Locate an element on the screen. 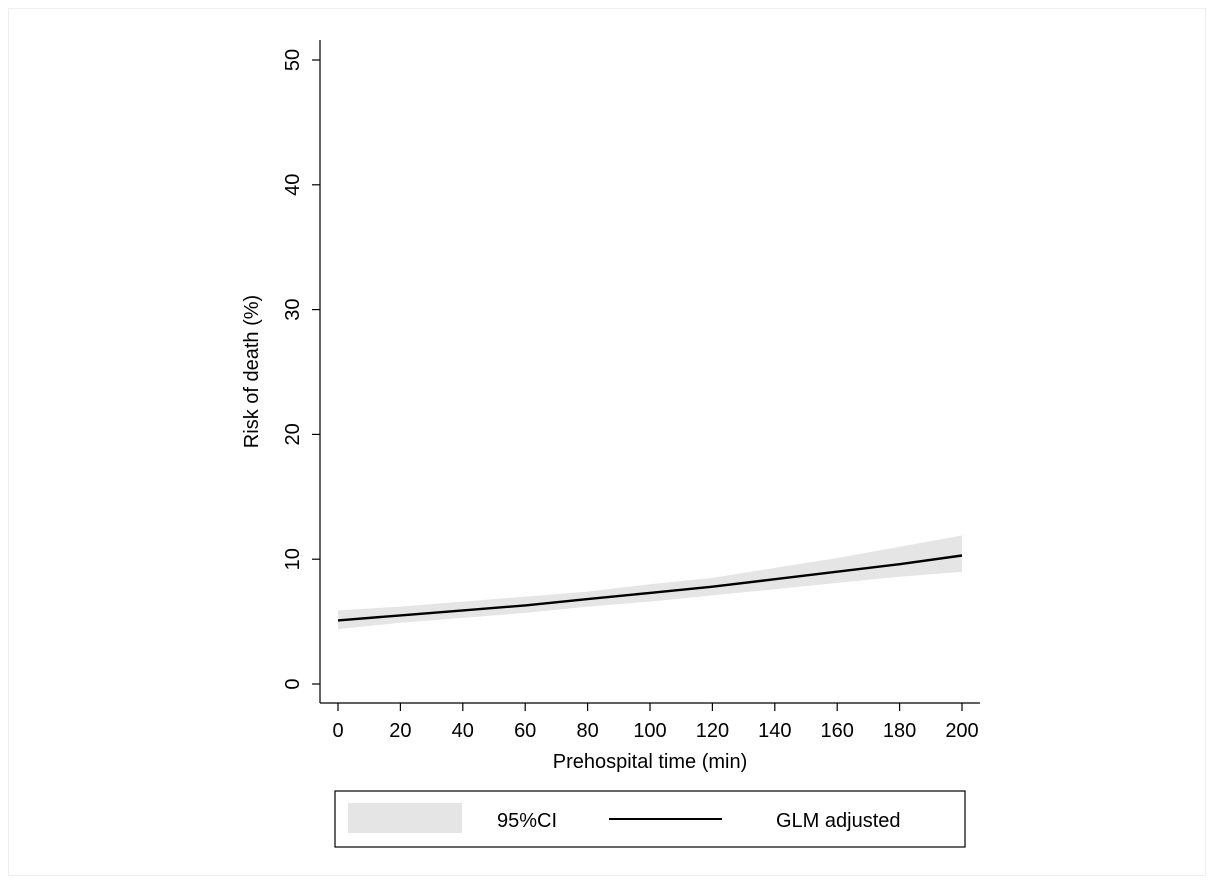  x-tick-label: 120 is located at coordinates (712, 731).